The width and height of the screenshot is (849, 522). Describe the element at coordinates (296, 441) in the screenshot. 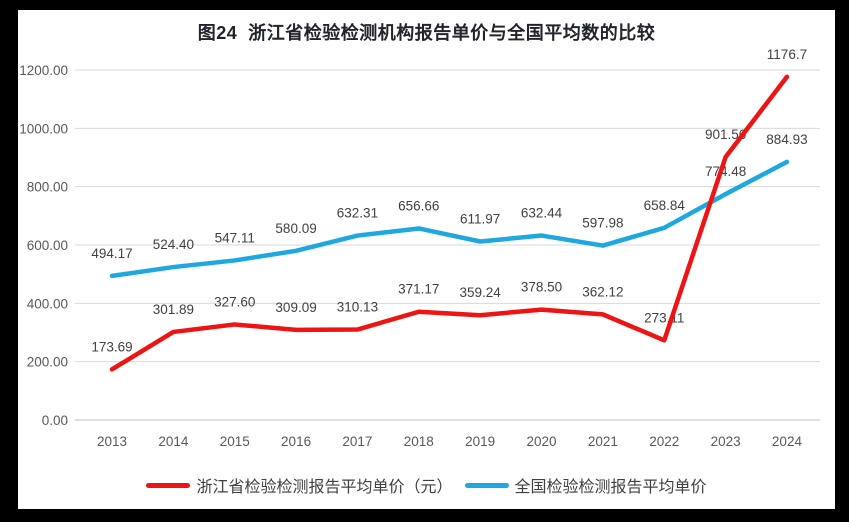

I see `x-axis-label: 2016` at that location.